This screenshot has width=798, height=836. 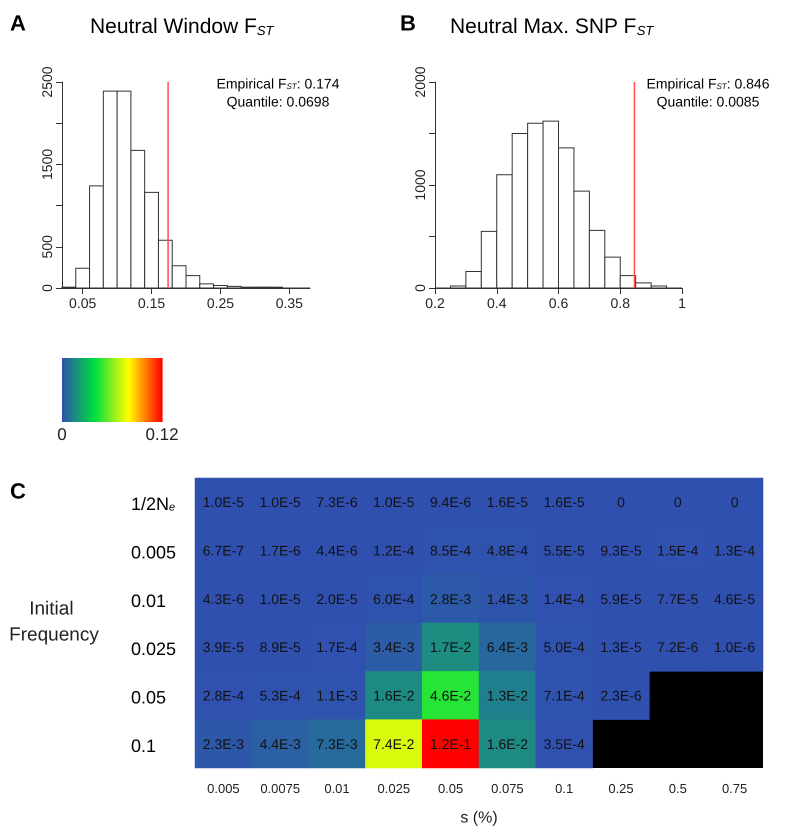 I want to click on y-tick-label: 0.025, so click(x=153, y=649).